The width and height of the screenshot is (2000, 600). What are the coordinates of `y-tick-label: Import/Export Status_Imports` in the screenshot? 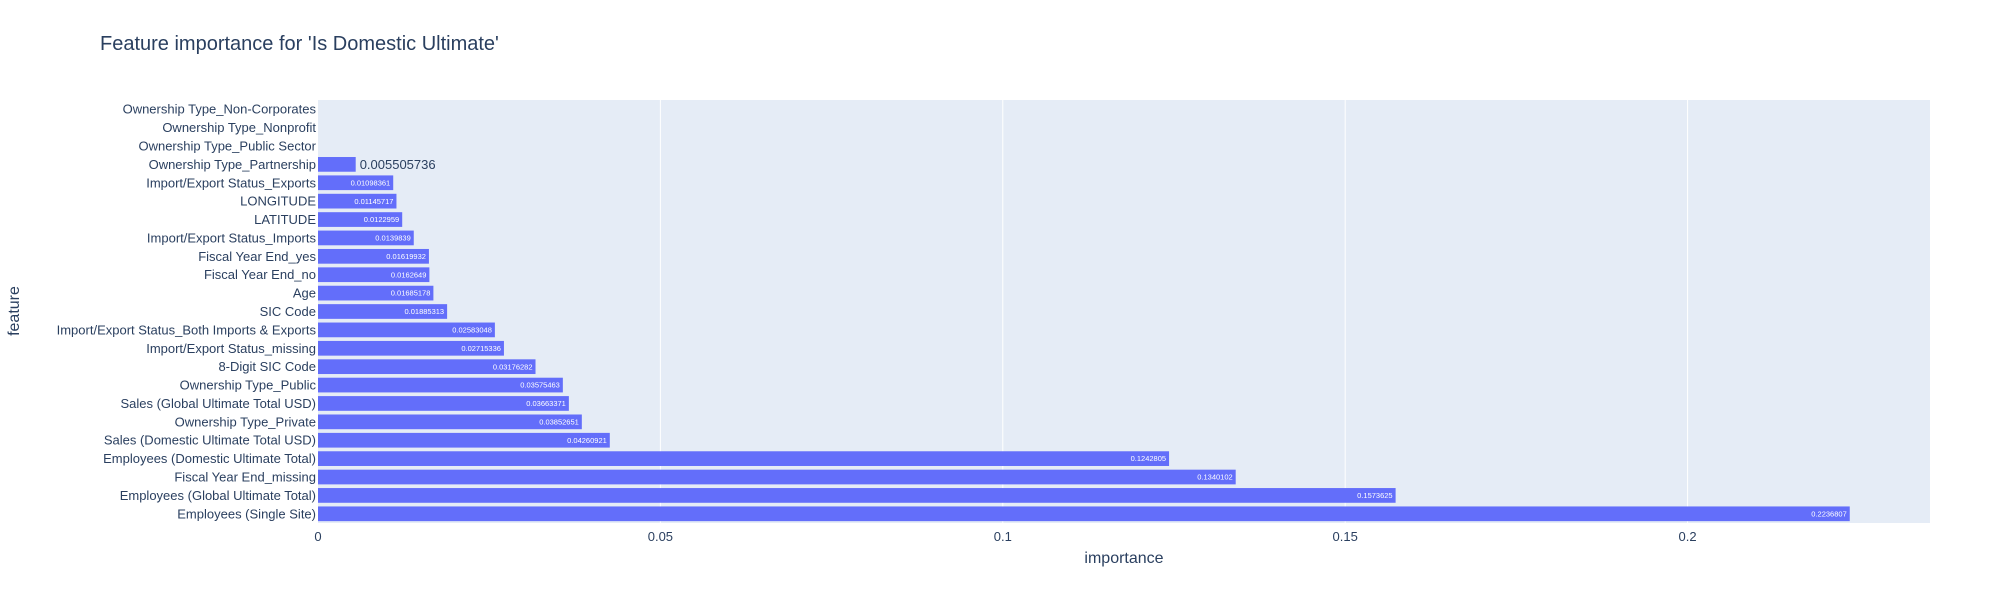 It's located at (232, 237).